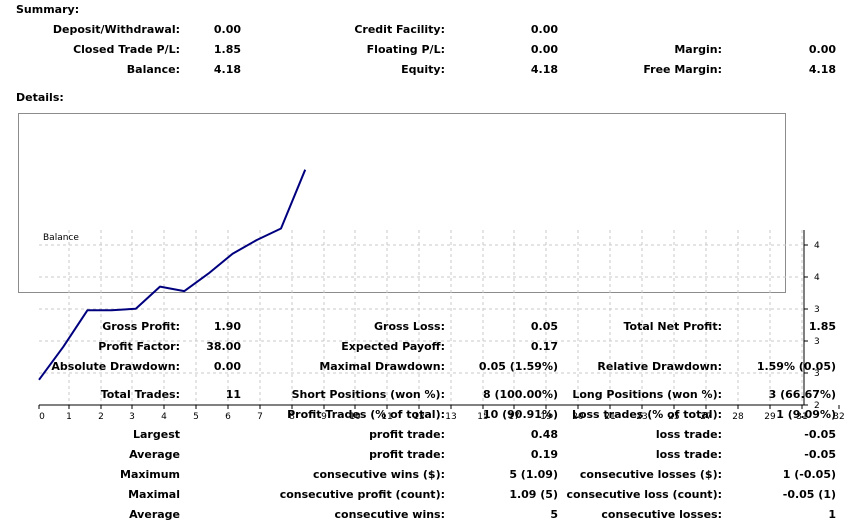 The width and height of the screenshot is (853, 525). I want to click on details-value: 0.00, so click(227, 366).